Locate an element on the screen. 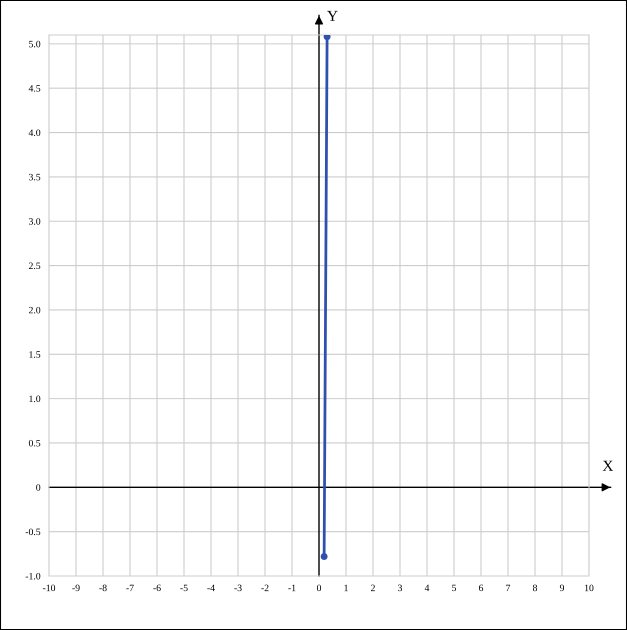  x-axis-title: X is located at coordinates (608, 465).